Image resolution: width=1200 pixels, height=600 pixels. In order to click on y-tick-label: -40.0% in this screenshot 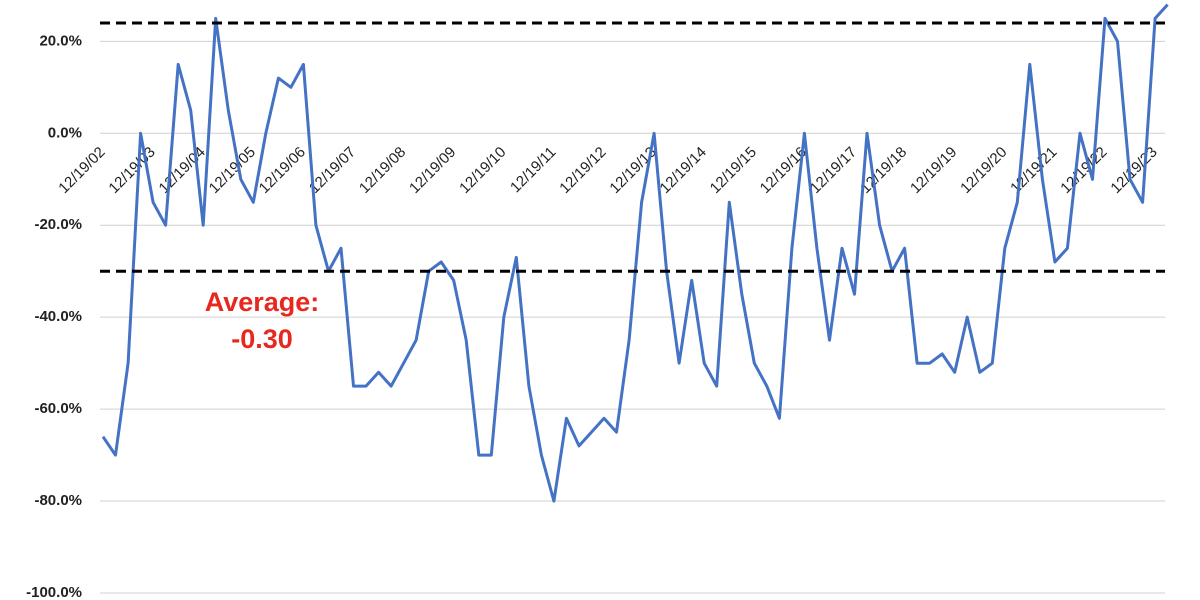, I will do `click(58, 316)`.